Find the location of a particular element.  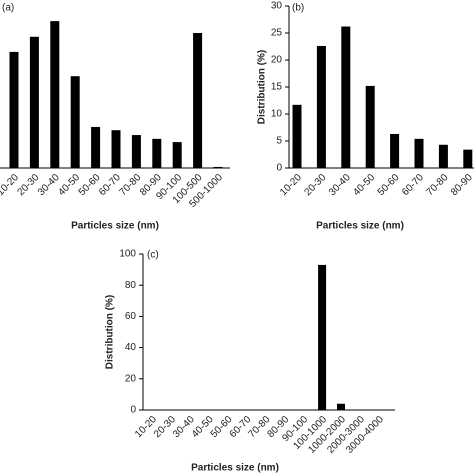

y-tick-label: 5 is located at coordinates (279, 141).